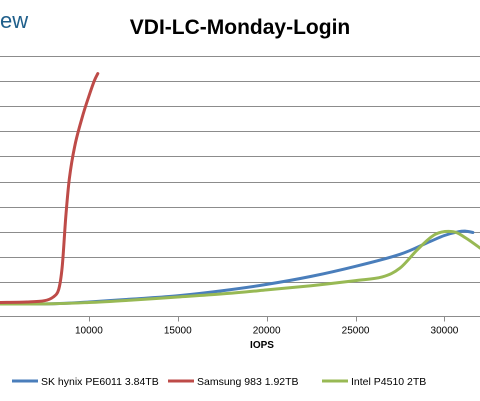 The height and width of the screenshot is (401, 480). What do you see at coordinates (262, 345) in the screenshot?
I see `x-axis-label: IOPS` at bounding box center [262, 345].